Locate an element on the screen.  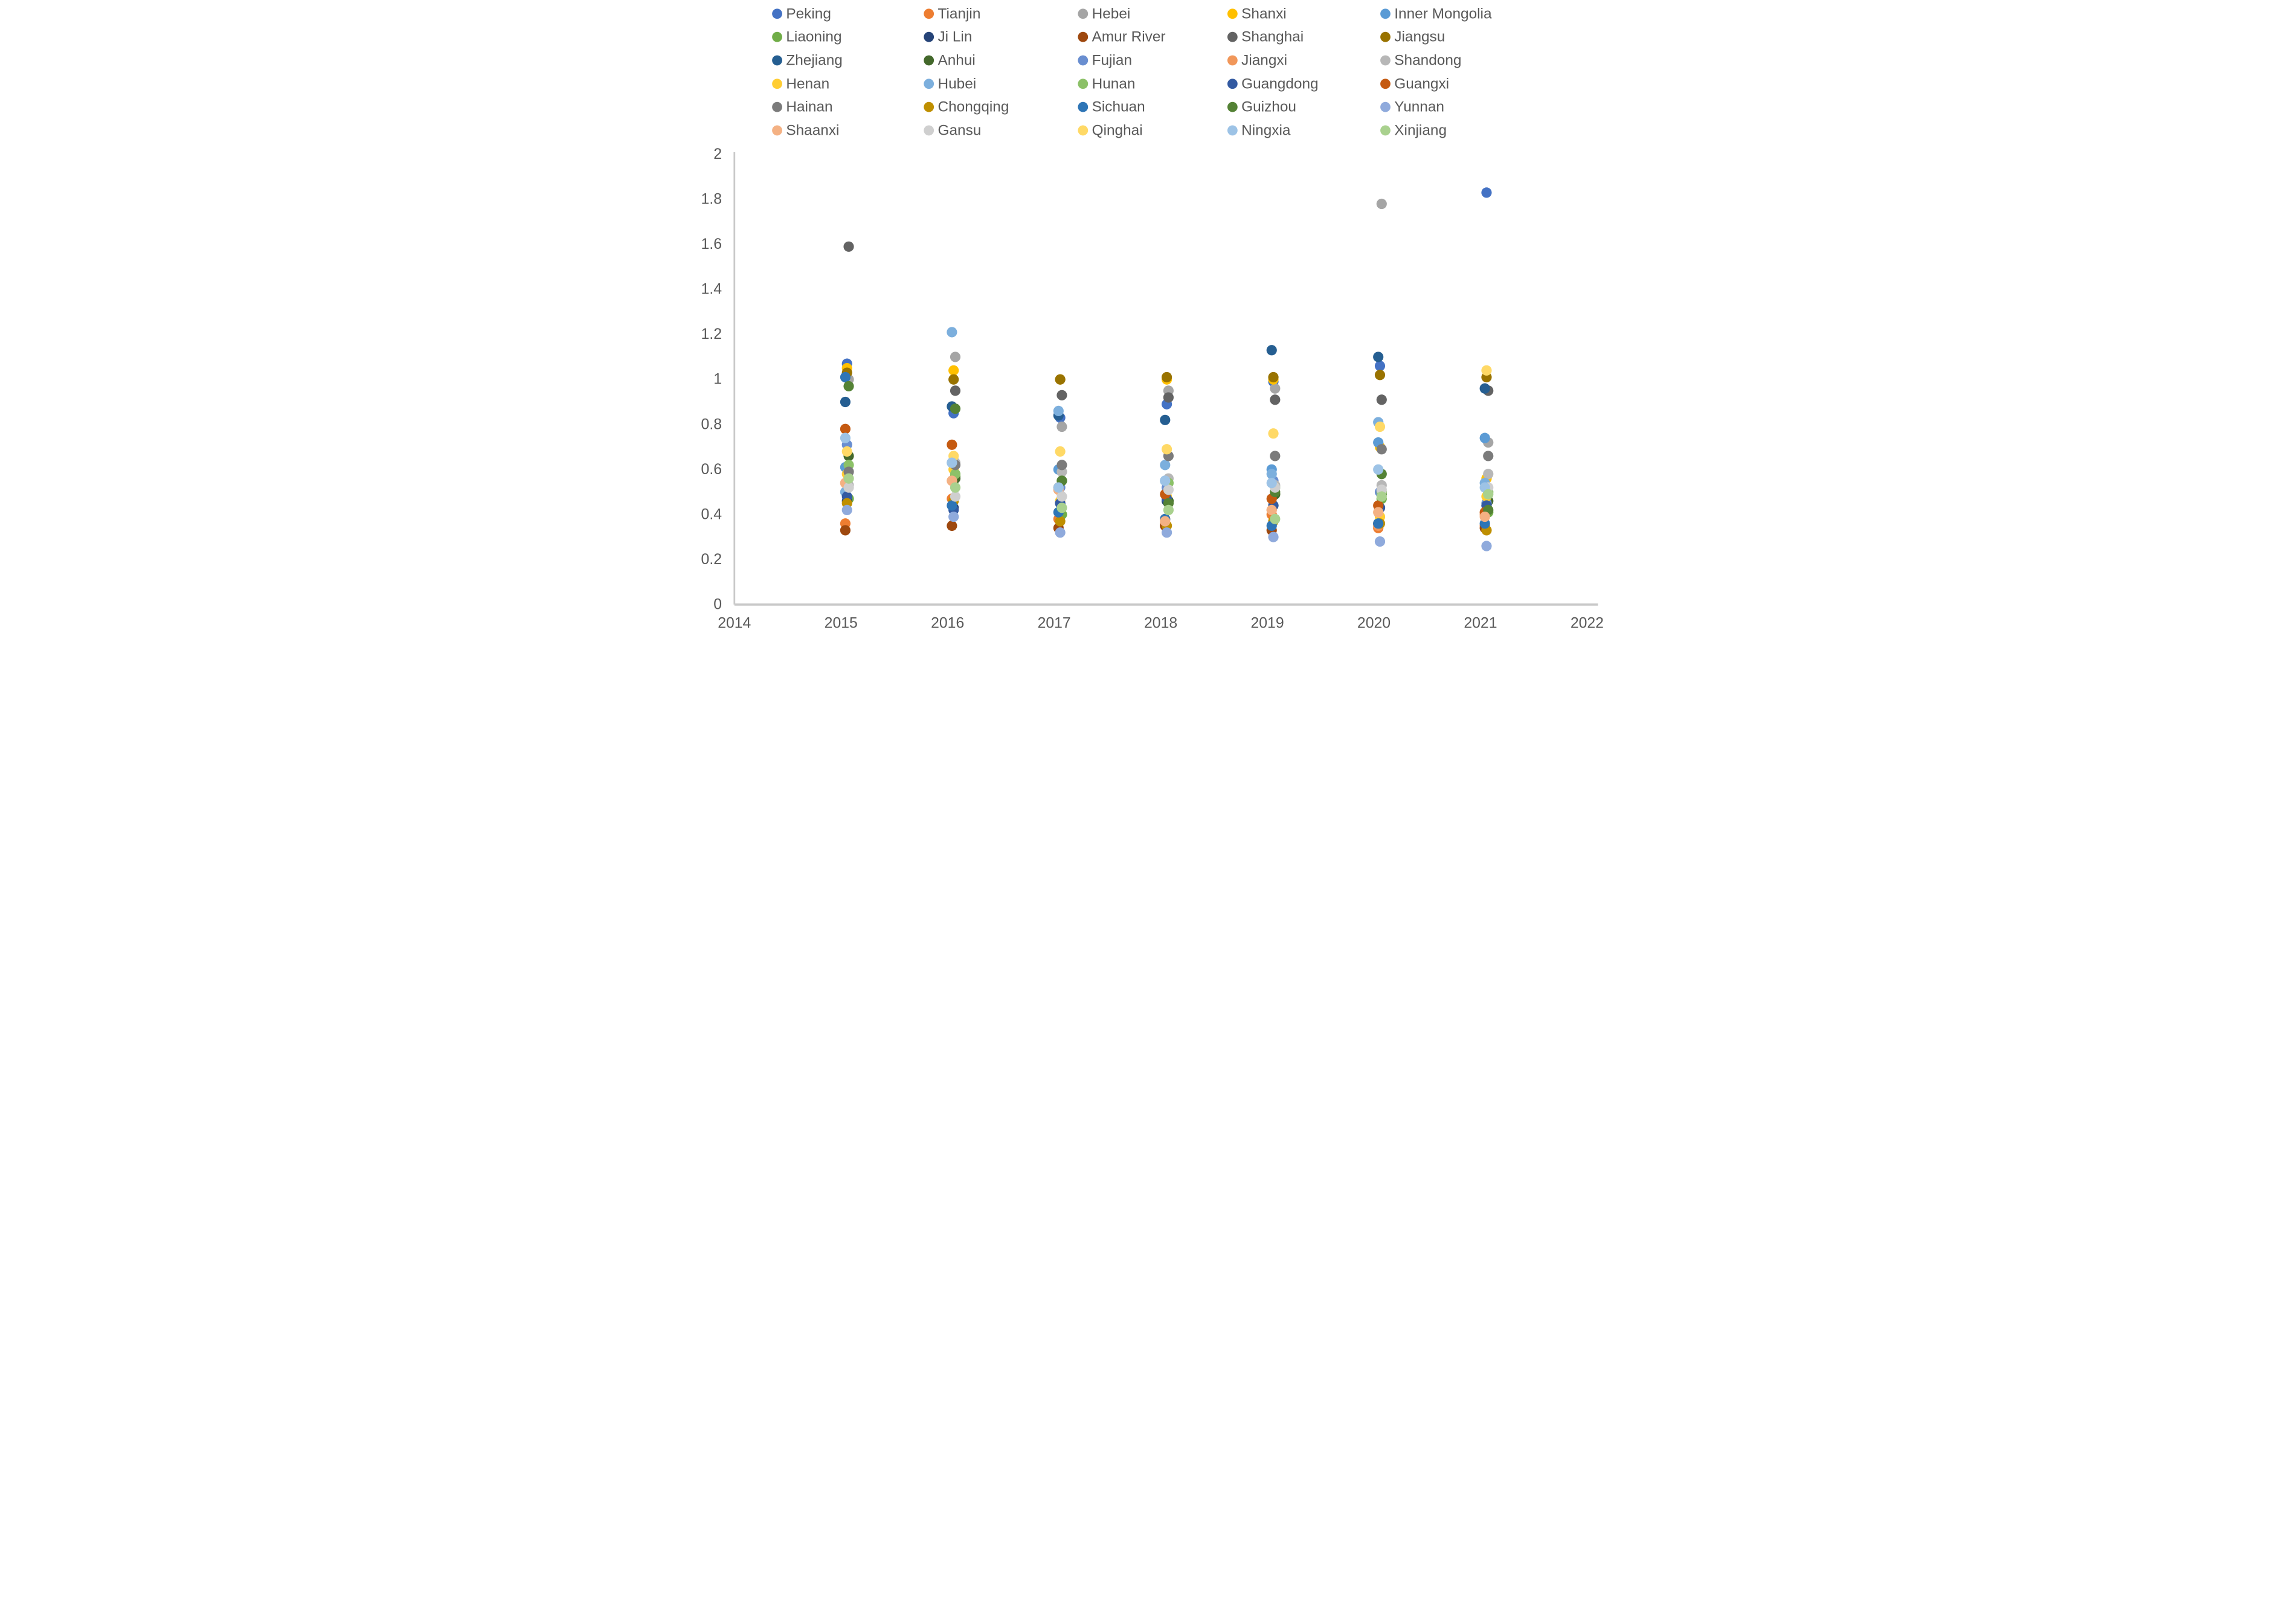
legend-label: Inner Mongolia is located at coordinates (1443, 13).